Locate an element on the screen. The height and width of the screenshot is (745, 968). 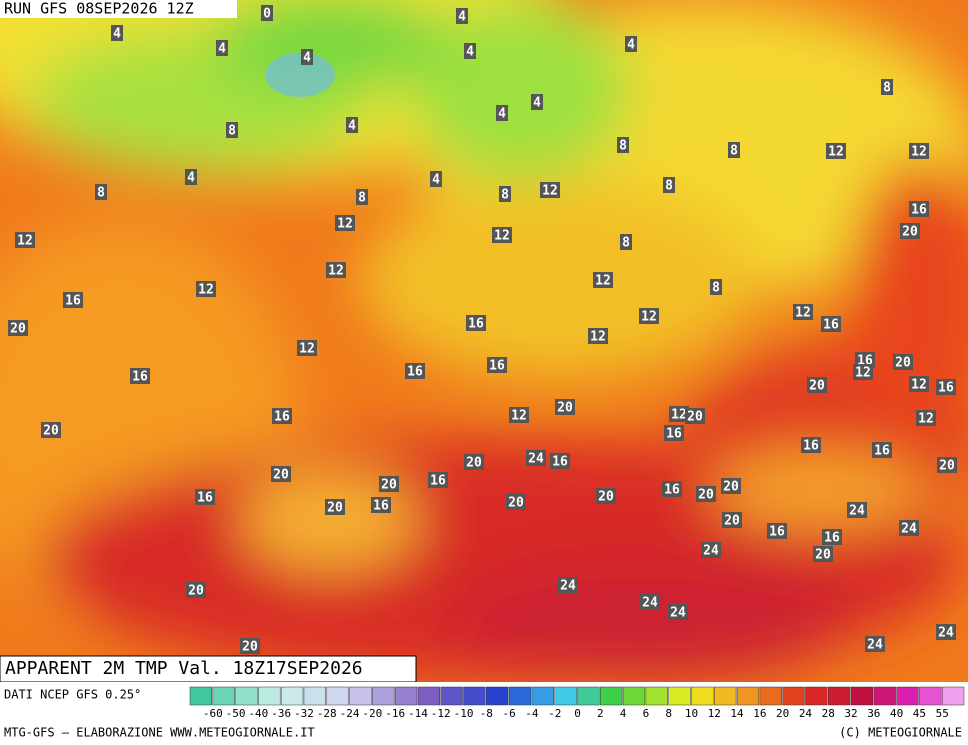
legend-label: -12 is located at coordinates (441, 713).